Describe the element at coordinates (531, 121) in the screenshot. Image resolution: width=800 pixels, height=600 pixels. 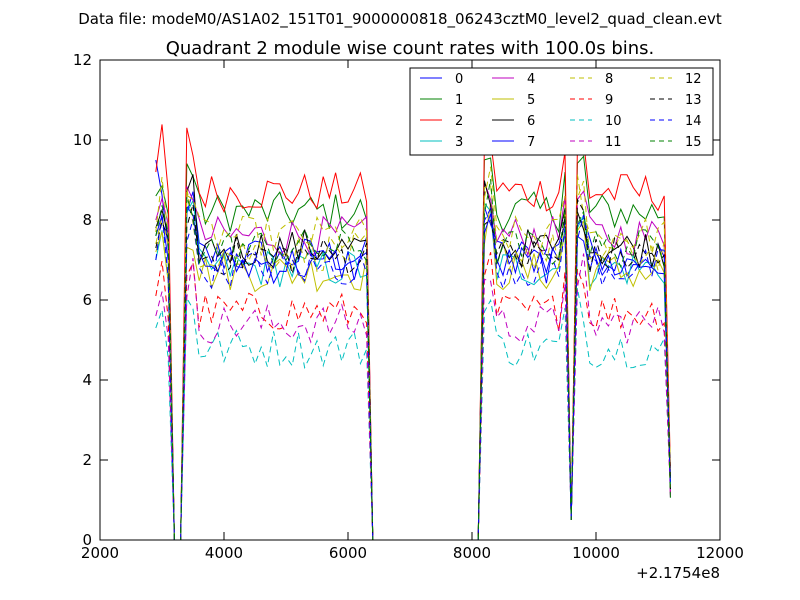
I see `legend-label-6: 6` at that location.